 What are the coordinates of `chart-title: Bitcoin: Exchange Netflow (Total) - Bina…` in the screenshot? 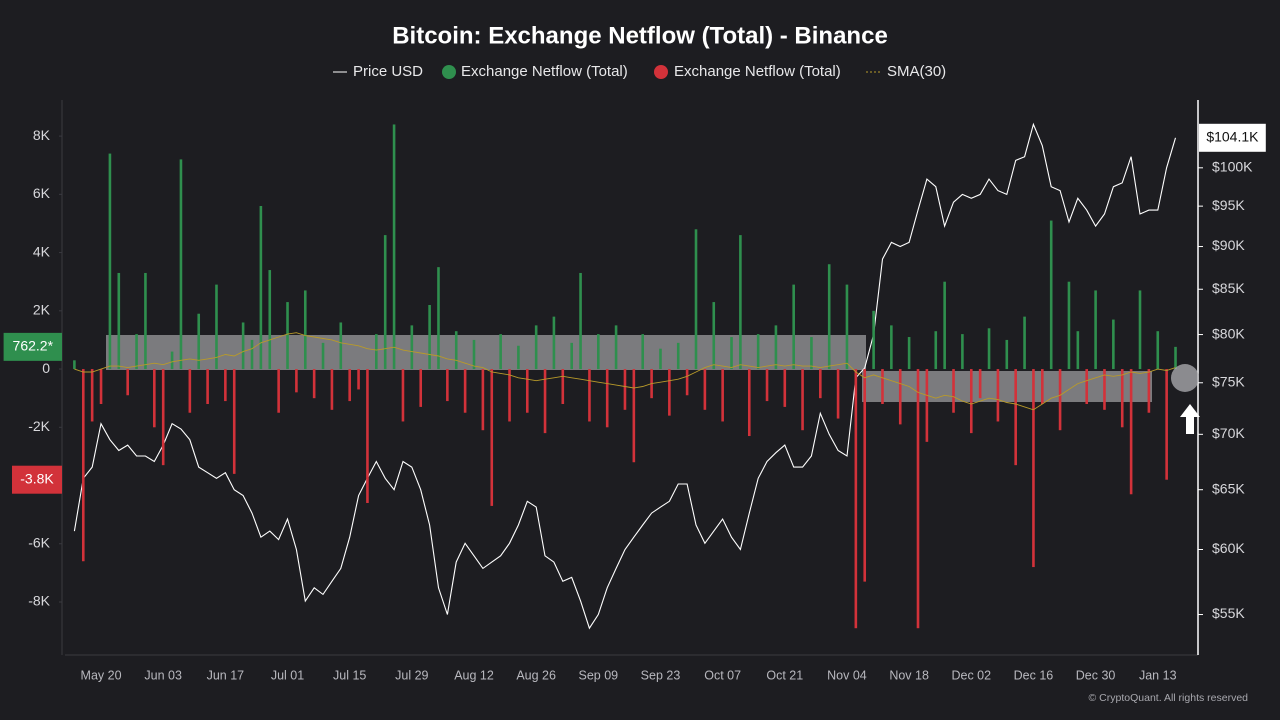 It's located at (640, 35).